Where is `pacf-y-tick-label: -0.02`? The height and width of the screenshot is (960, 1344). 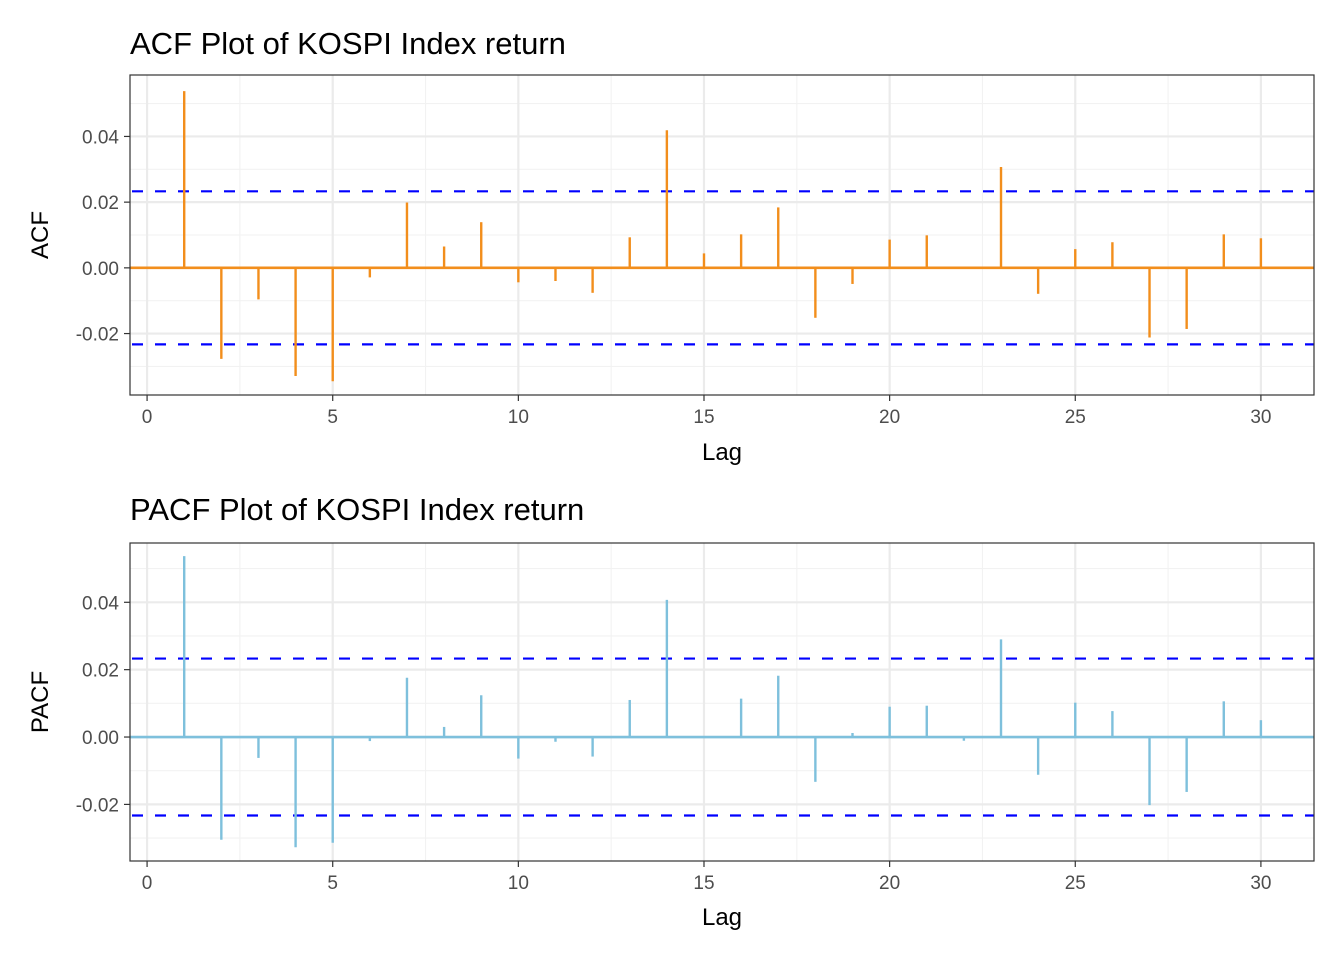 pacf-y-tick-label: -0.02 is located at coordinates (97, 805).